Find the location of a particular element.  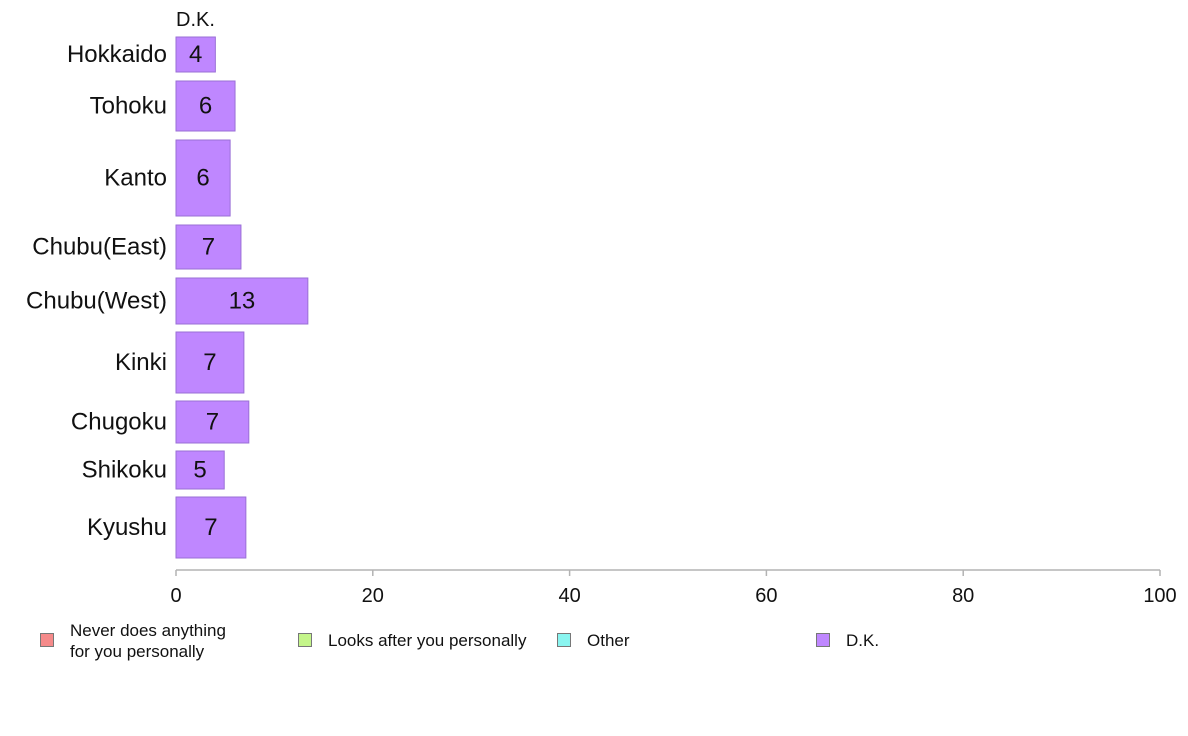

legend-swatch-looks-after-you is located at coordinates (305, 640).